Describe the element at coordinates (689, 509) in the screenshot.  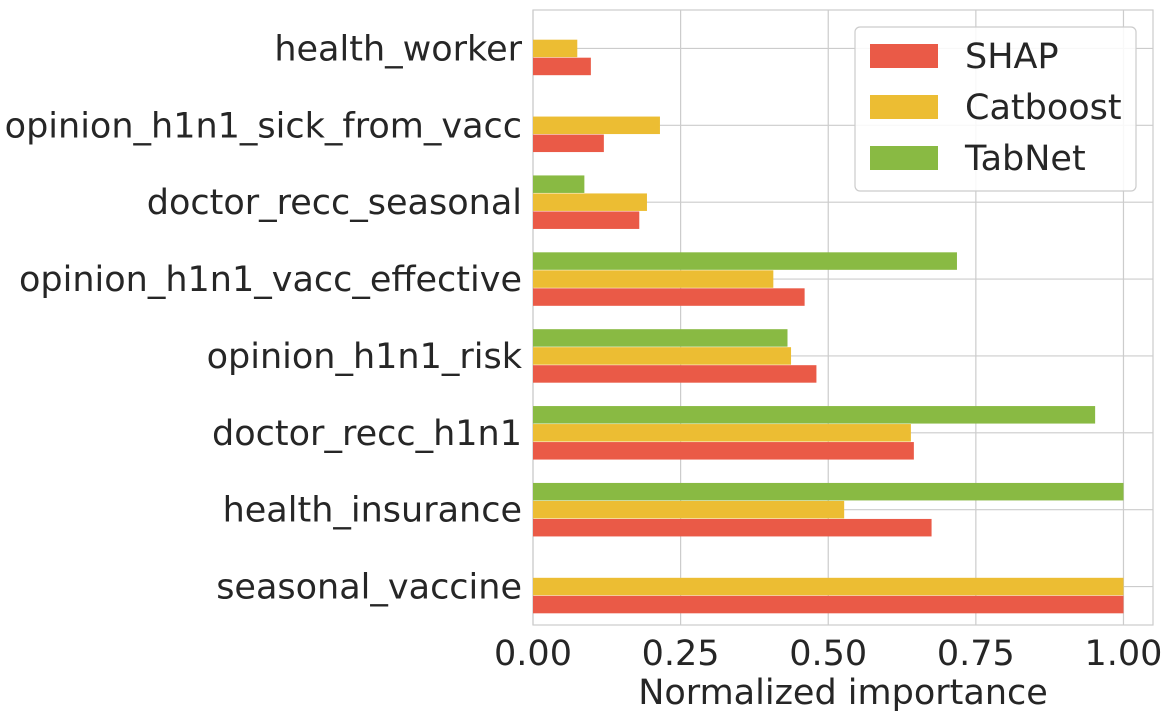
I see `bar-catboost-health-insurance` at that location.